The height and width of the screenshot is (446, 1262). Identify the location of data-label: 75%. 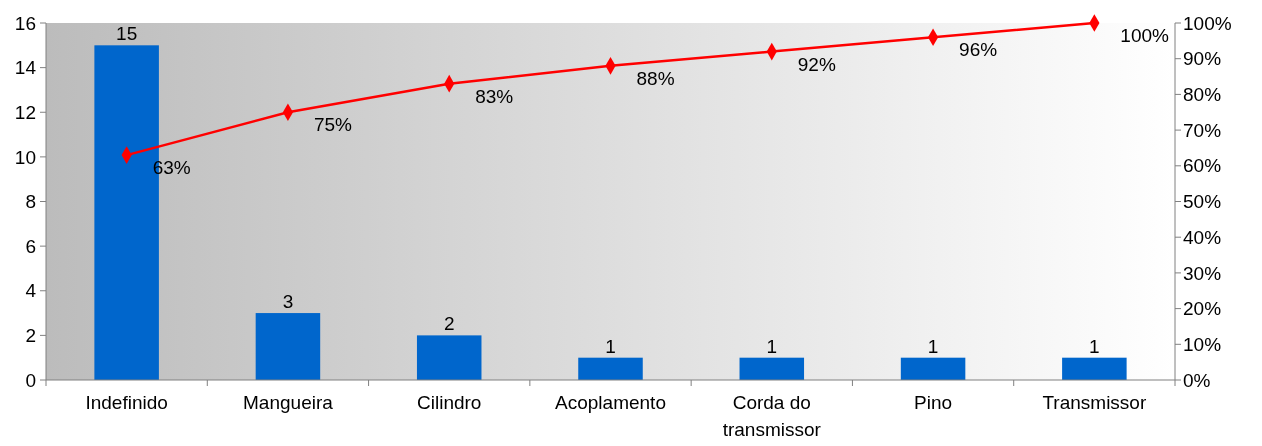
(333, 125).